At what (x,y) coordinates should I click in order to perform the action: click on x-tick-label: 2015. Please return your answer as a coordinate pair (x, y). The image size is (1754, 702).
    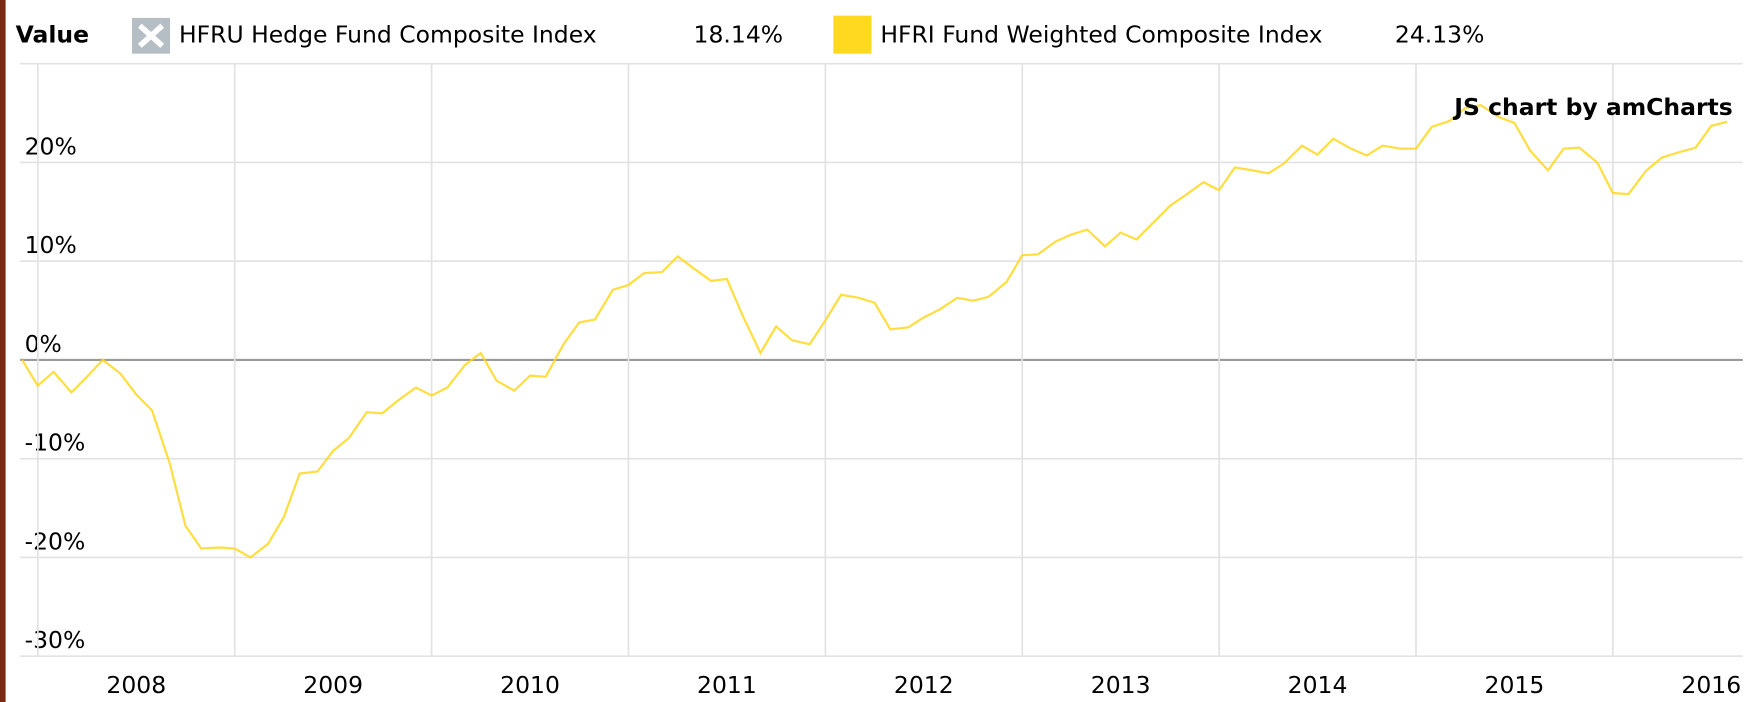
    Looking at the image, I should click on (1515, 685).